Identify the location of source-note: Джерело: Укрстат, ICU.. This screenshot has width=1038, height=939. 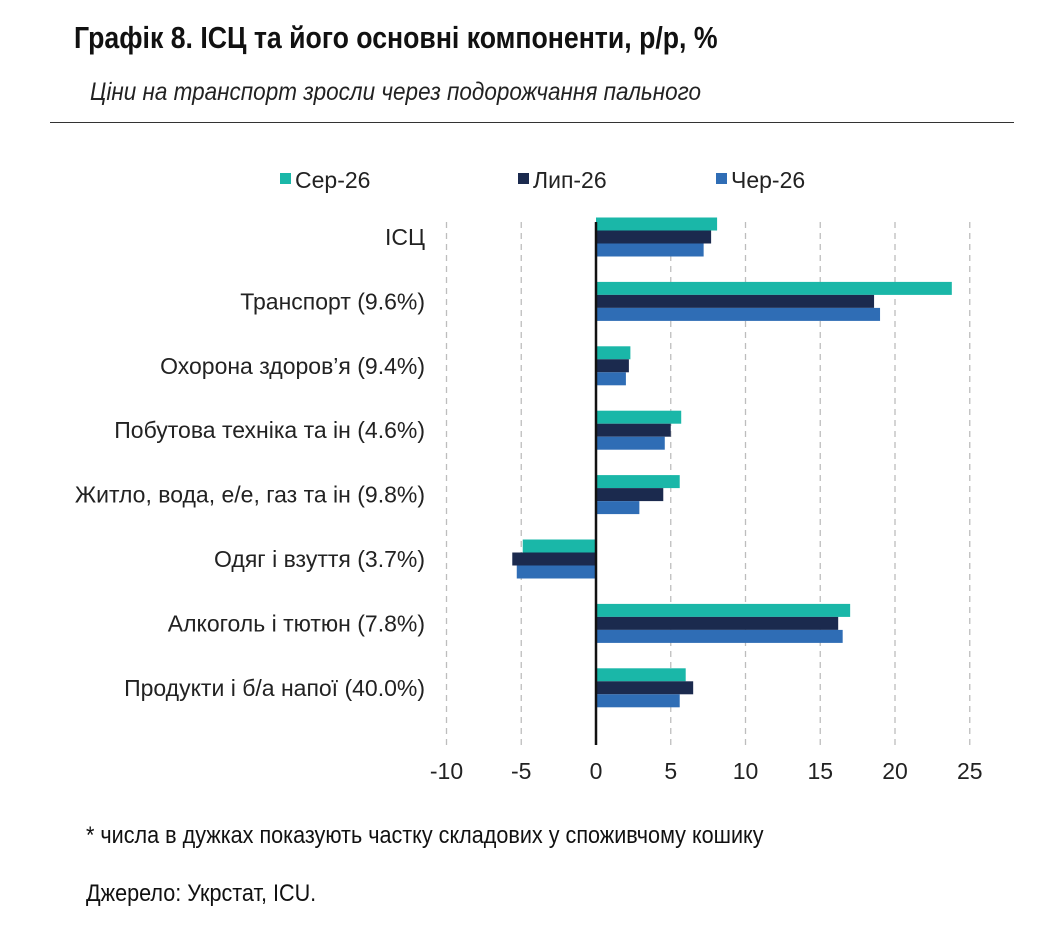
(201, 893).